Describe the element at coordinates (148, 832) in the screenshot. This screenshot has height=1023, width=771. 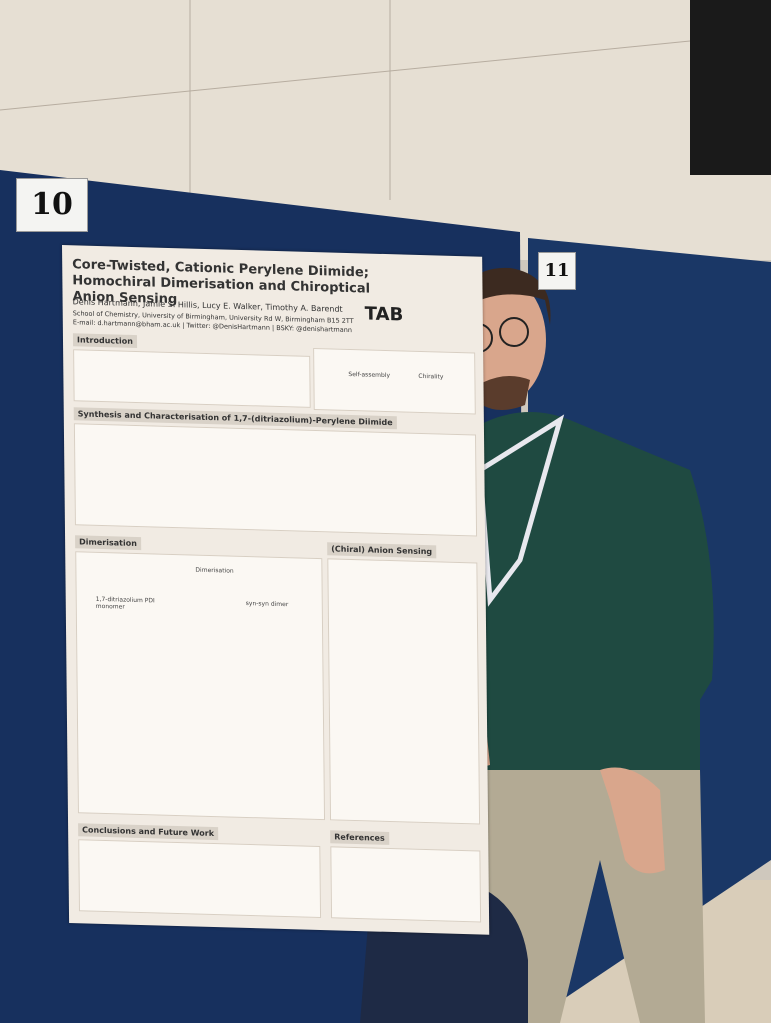
I see `section-heading: Conclusions and Future Work` at that location.